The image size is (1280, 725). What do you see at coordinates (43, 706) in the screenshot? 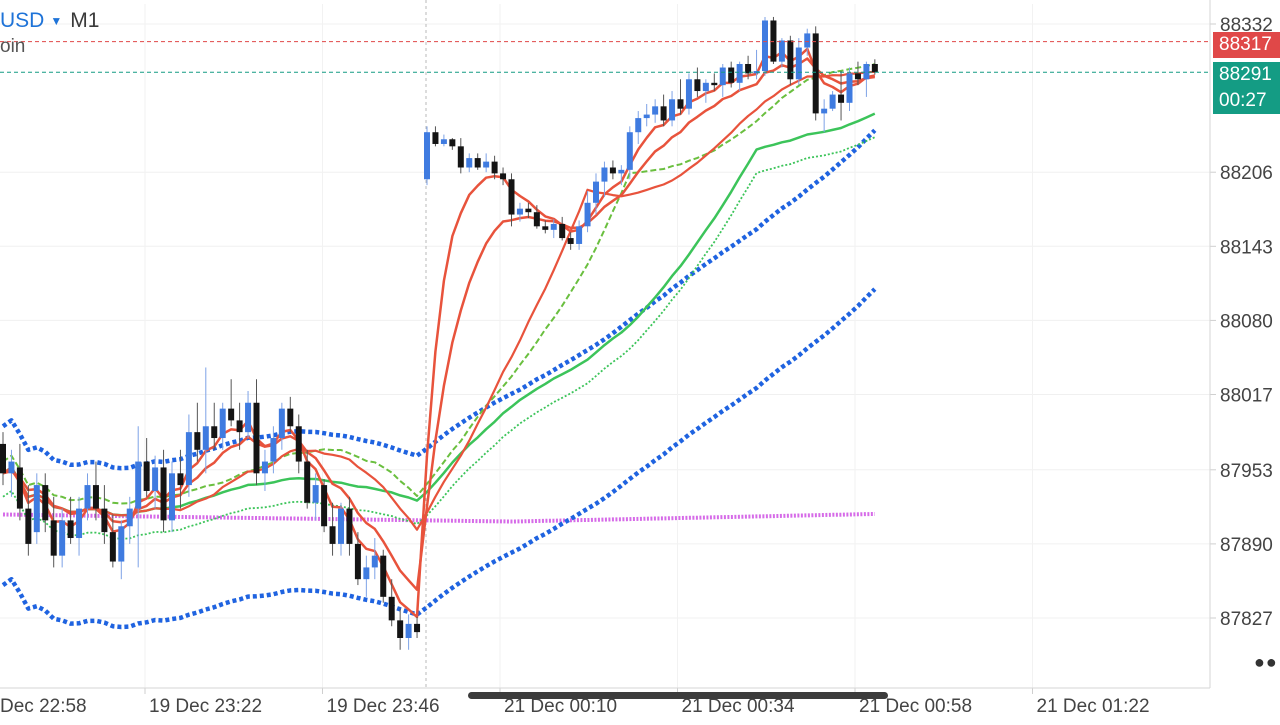
I see `time-axis-label: Dec 22:58` at bounding box center [43, 706].